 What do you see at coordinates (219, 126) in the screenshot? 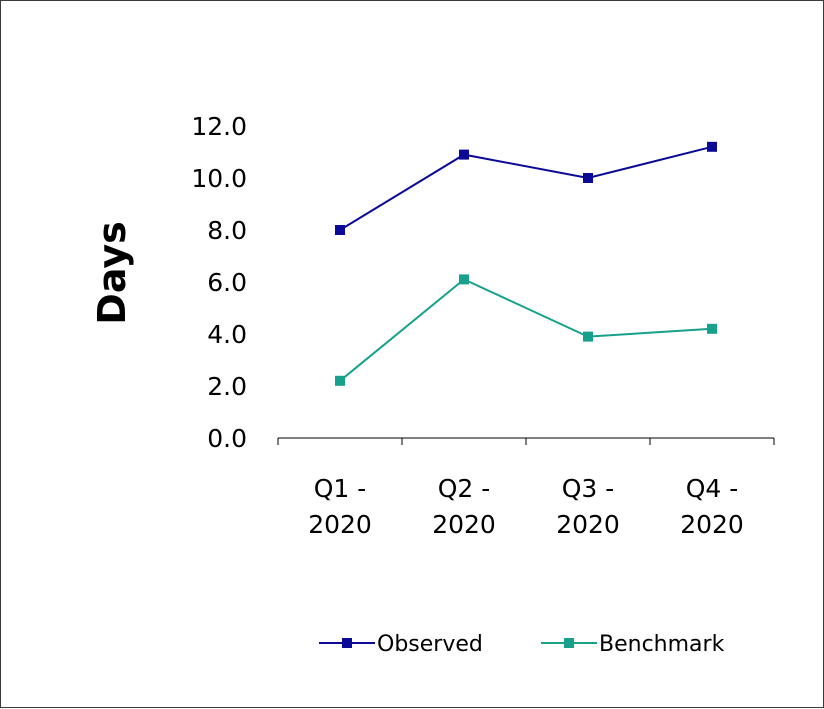
I see `y-tick-label: 12.0` at bounding box center [219, 126].